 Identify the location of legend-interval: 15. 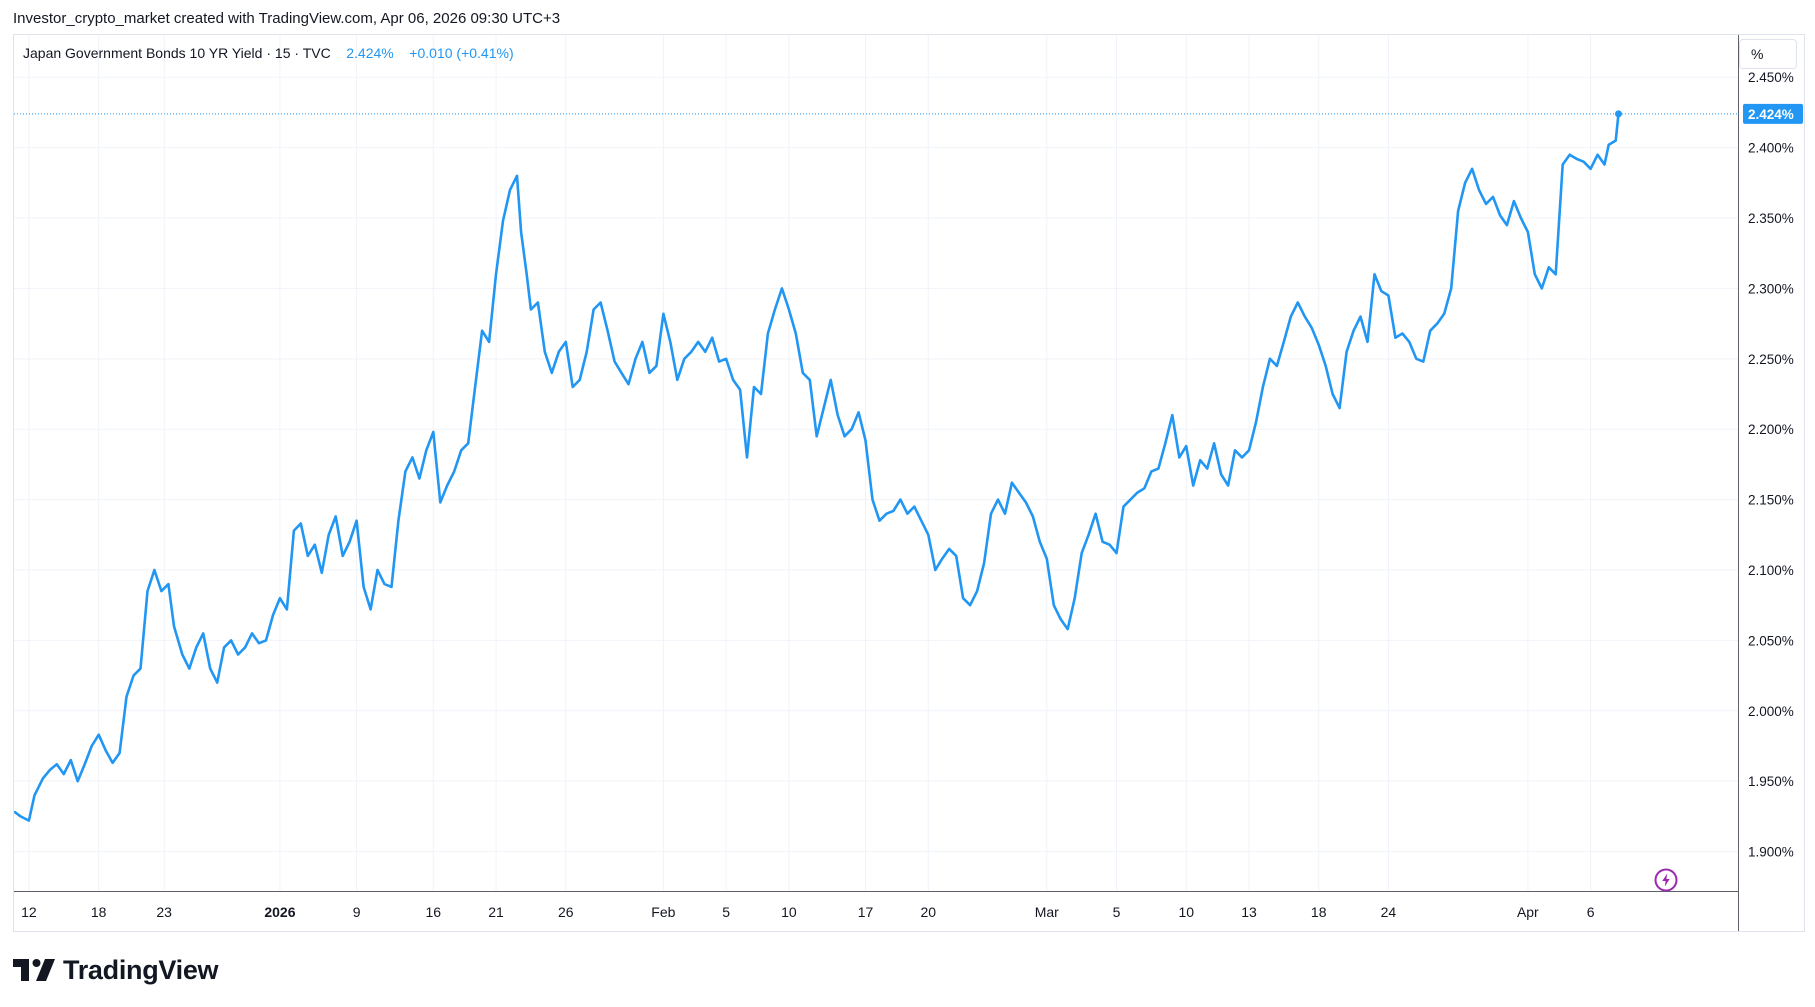
(282, 53).